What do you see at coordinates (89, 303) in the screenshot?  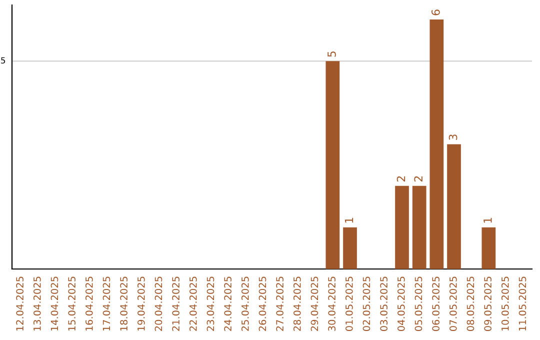 I see `x-tick-label: 16.04.2025` at bounding box center [89, 303].